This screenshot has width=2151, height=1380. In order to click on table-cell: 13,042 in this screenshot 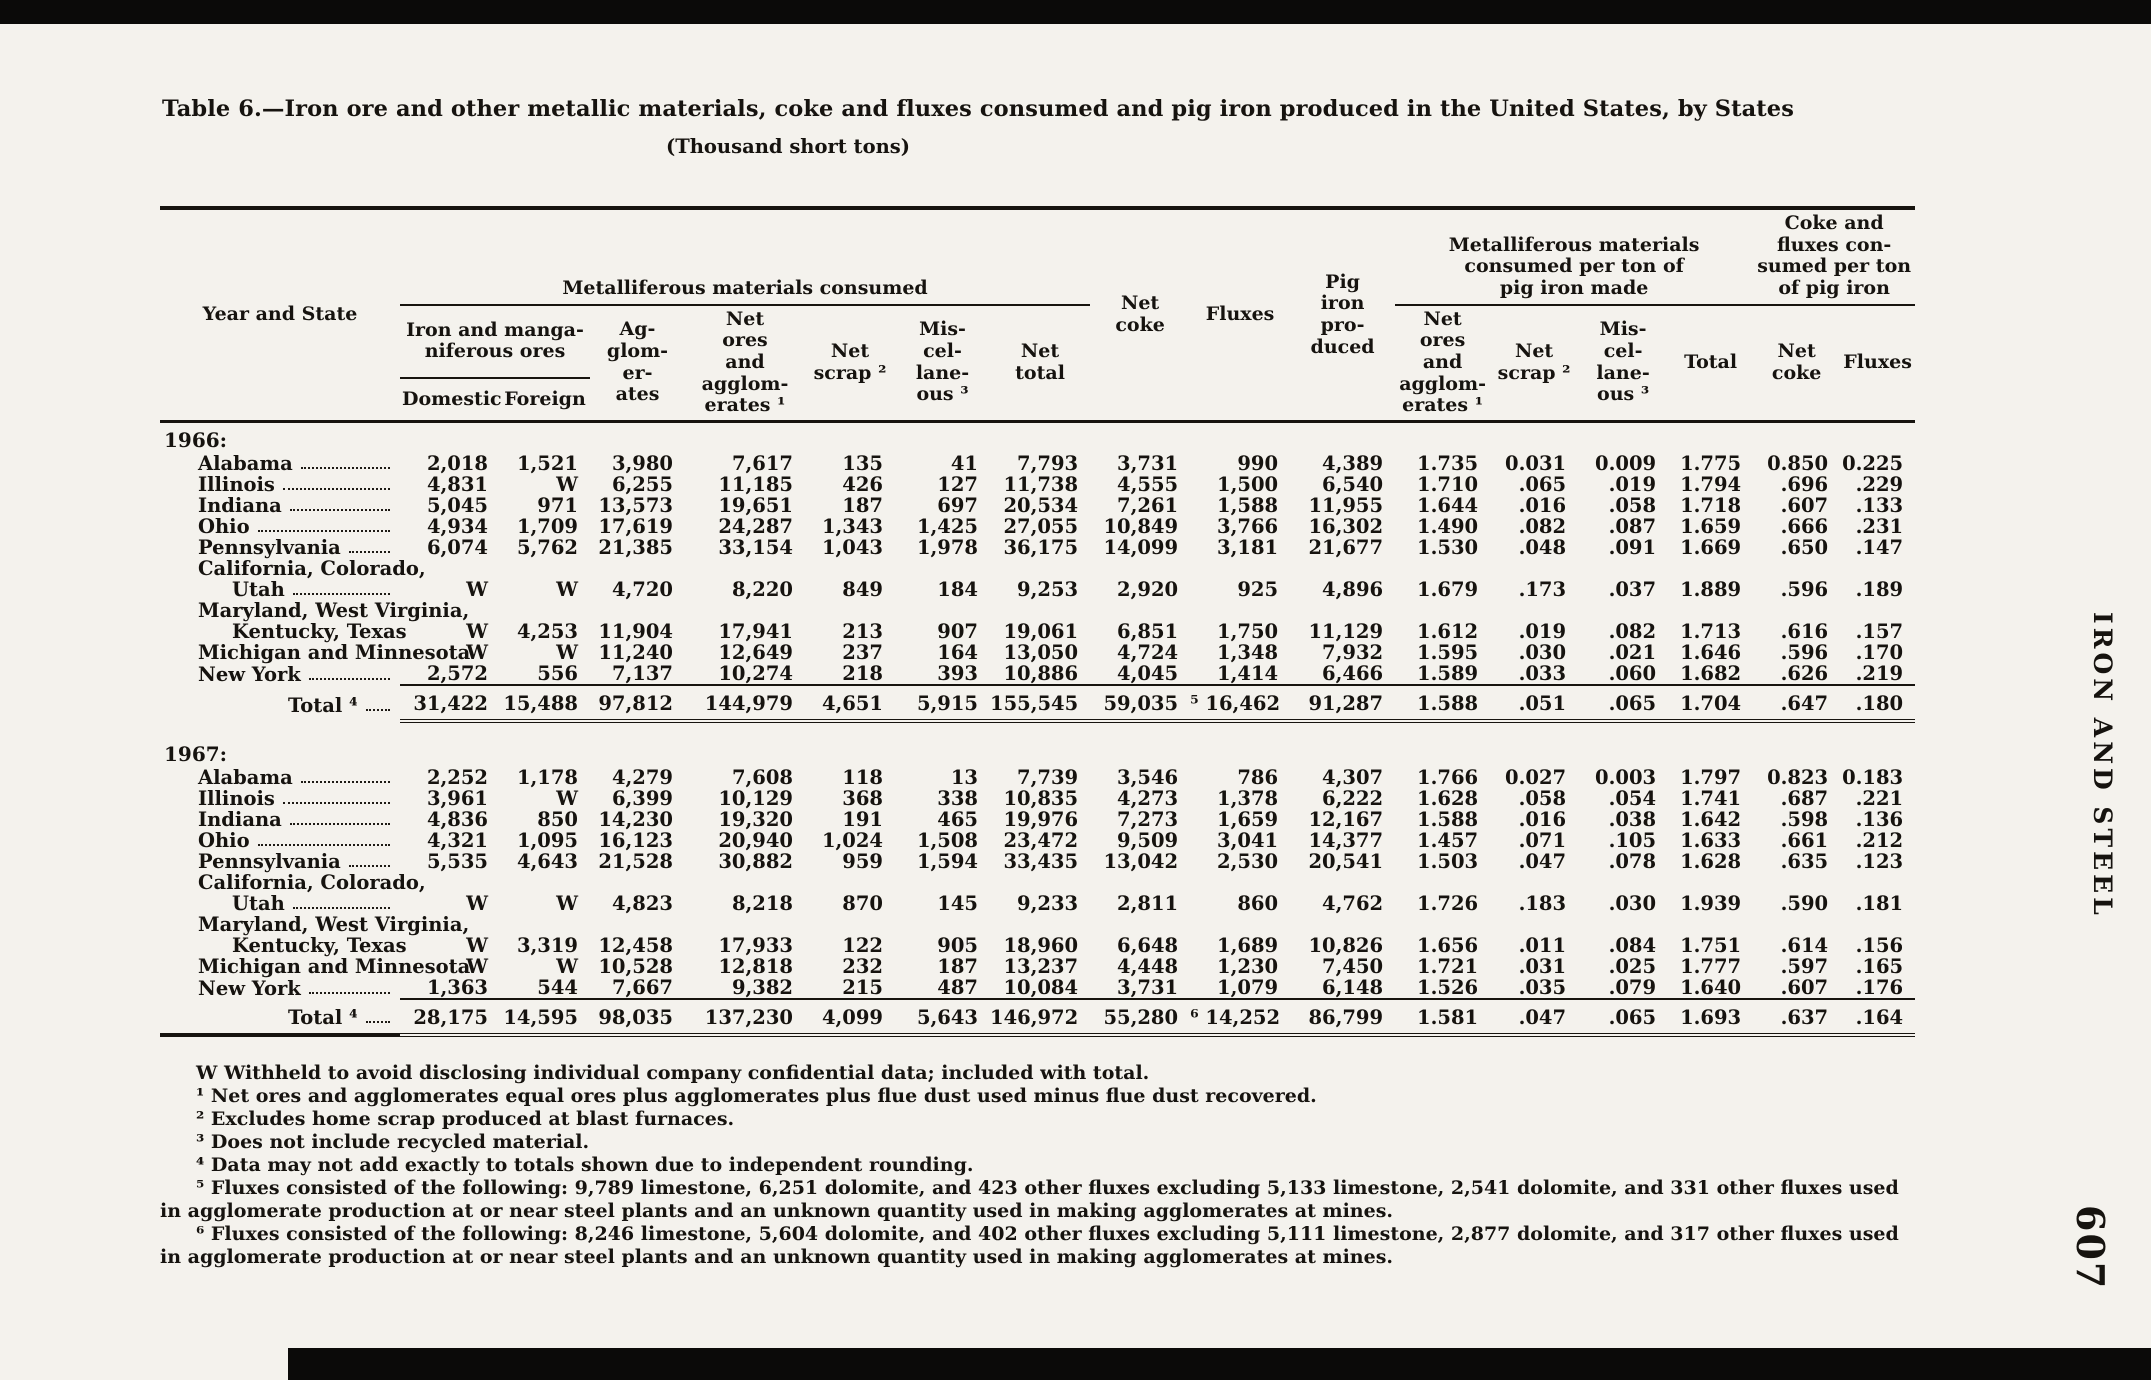, I will do `click(1141, 861)`.